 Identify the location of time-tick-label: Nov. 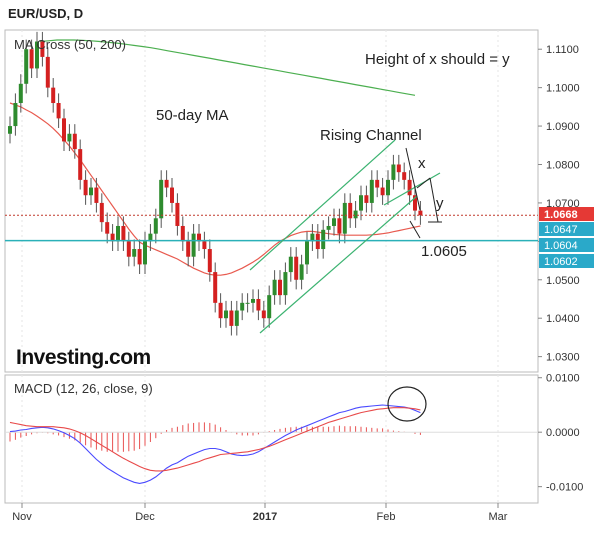
(22, 517).